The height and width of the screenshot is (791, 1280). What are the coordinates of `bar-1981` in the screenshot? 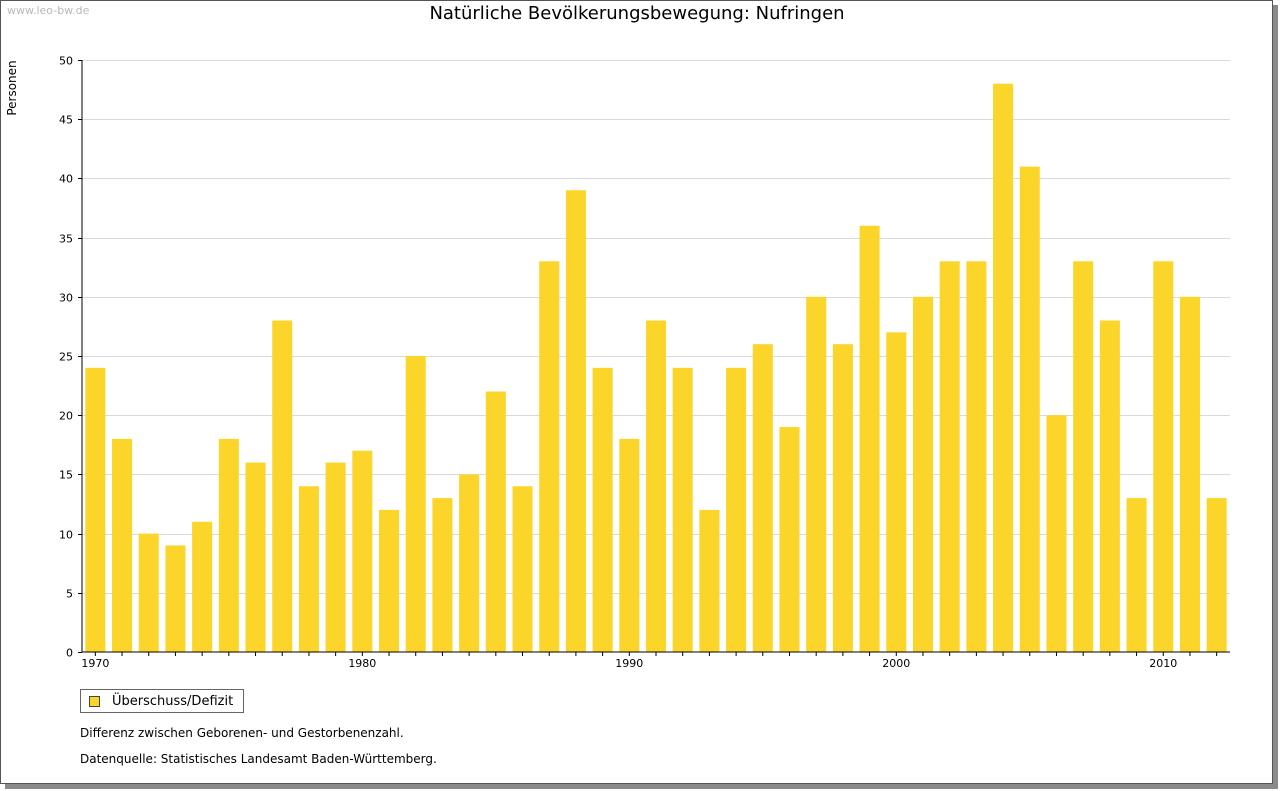 It's located at (389, 580).